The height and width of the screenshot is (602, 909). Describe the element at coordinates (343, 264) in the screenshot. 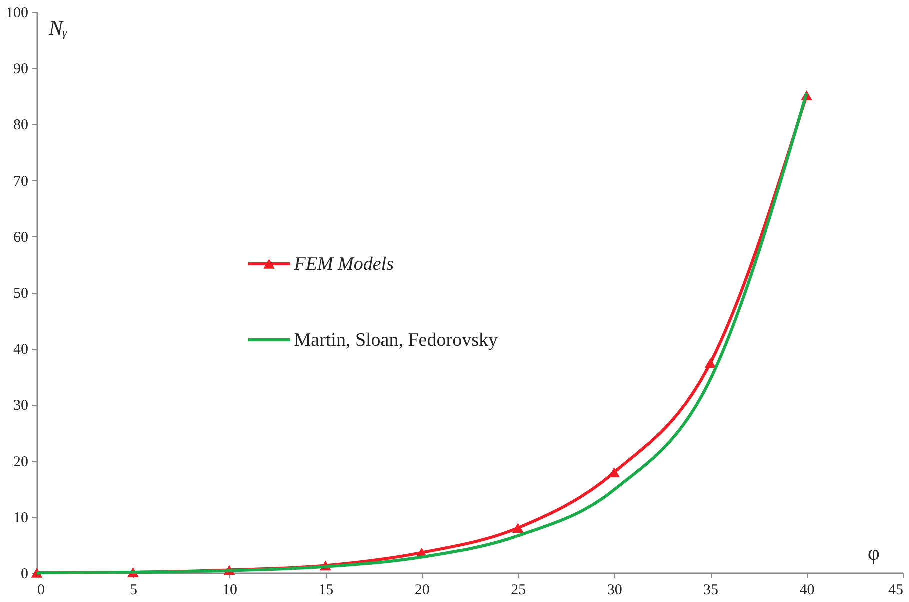

I see `legend-label: FEM Models` at that location.